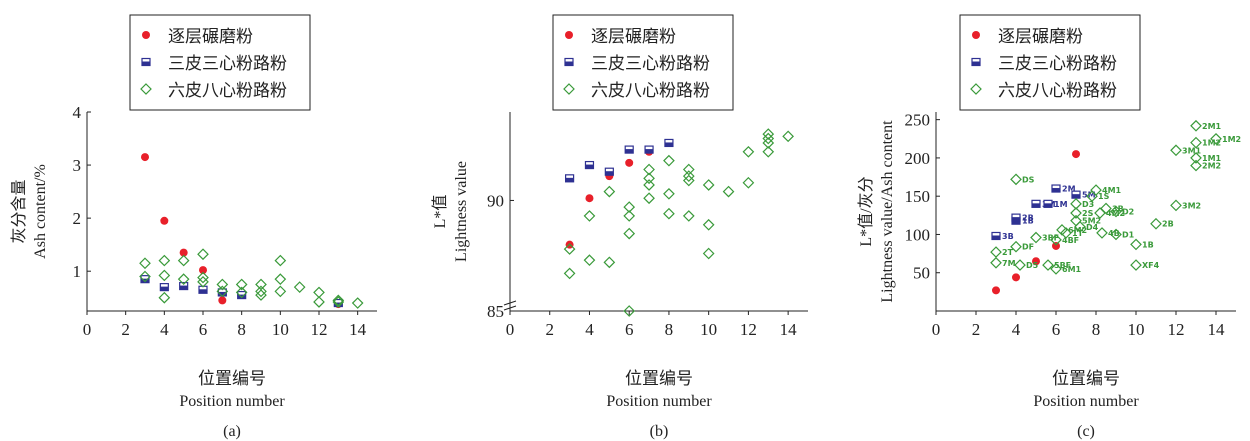 This screenshot has height=441, width=1250. Describe the element at coordinates (1136, 329) in the screenshot. I see `x-tick-label: 10` at that location.